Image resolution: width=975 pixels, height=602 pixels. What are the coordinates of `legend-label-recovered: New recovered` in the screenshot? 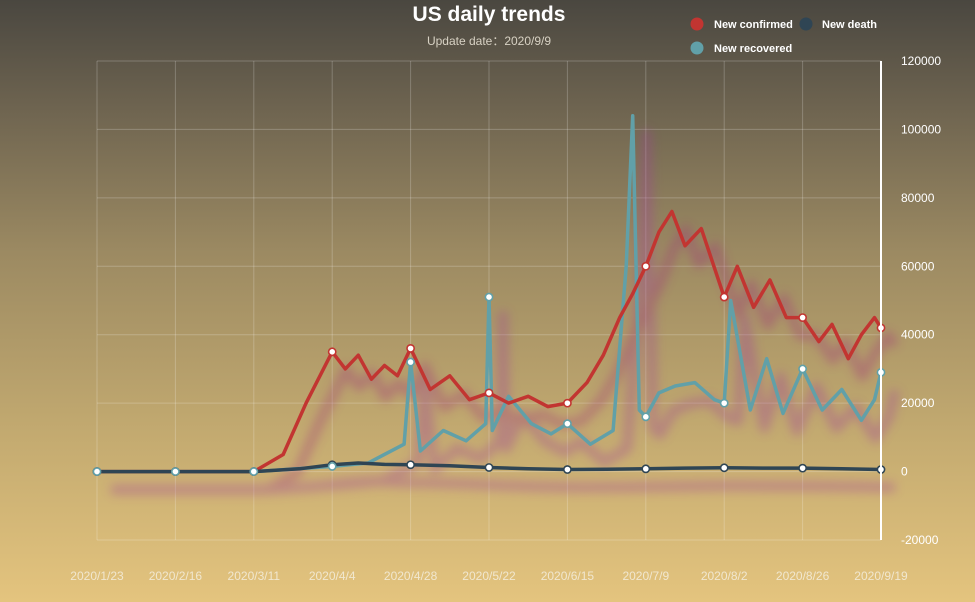 It's located at (753, 49).